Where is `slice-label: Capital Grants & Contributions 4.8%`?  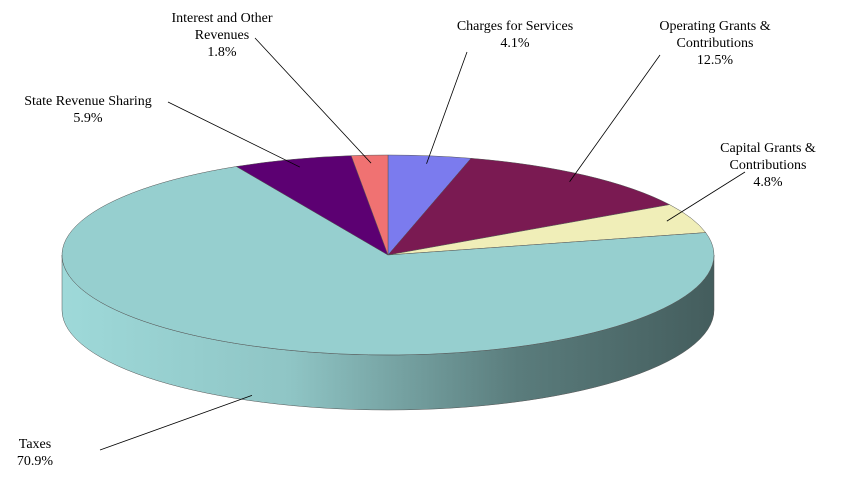
slice-label: Capital Grants & Contributions 4.8% is located at coordinates (768, 165).